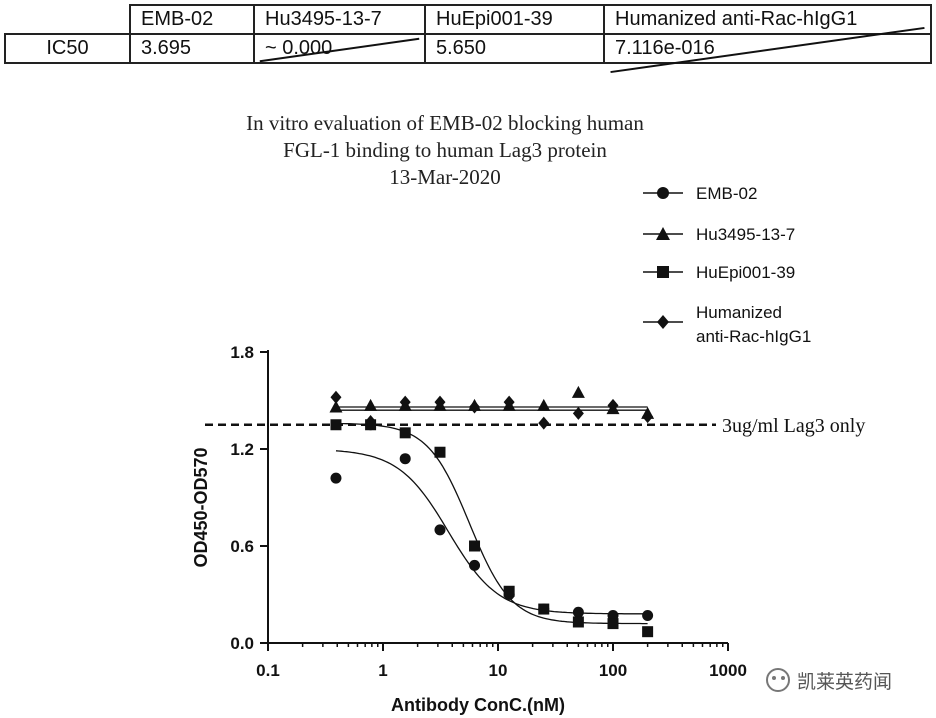 Image resolution: width=936 pixels, height=718 pixels. What do you see at coordinates (382, 670) in the screenshot?
I see `x-tick-label: 1` at bounding box center [382, 670].